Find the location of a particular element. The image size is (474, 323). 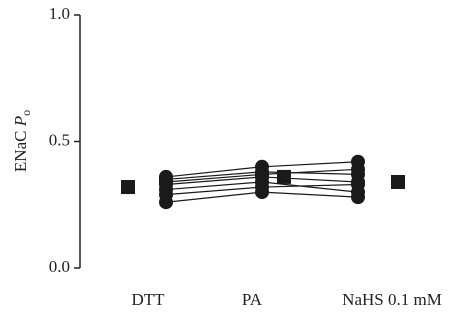

x-tick-label: DTT is located at coordinates (148, 299).